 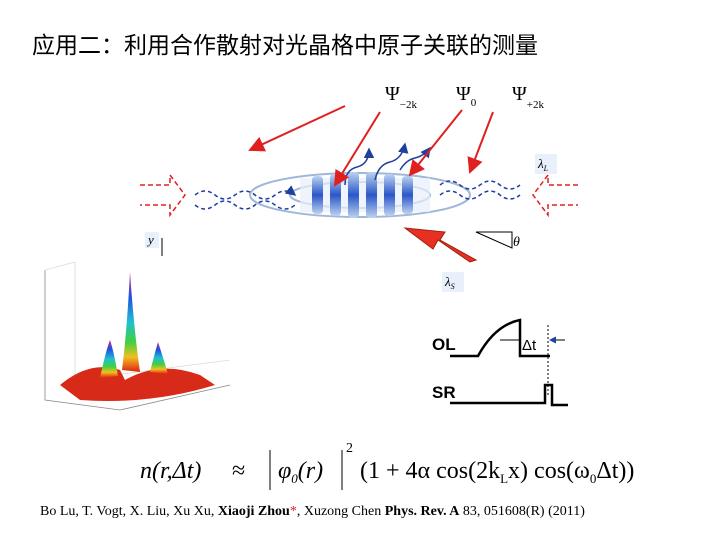 What do you see at coordinates (150, 239) in the screenshot?
I see `y-label: y` at bounding box center [150, 239].